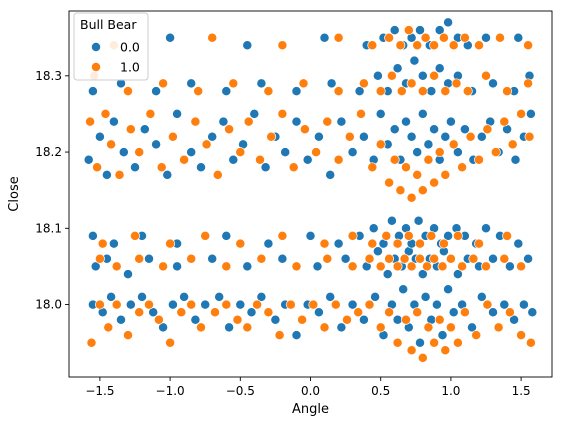 Image resolution: width=571 pixels, height=424 pixels. Describe the element at coordinates (108, 24) in the screenshot. I see `legend-title: Bull Bear` at that location.